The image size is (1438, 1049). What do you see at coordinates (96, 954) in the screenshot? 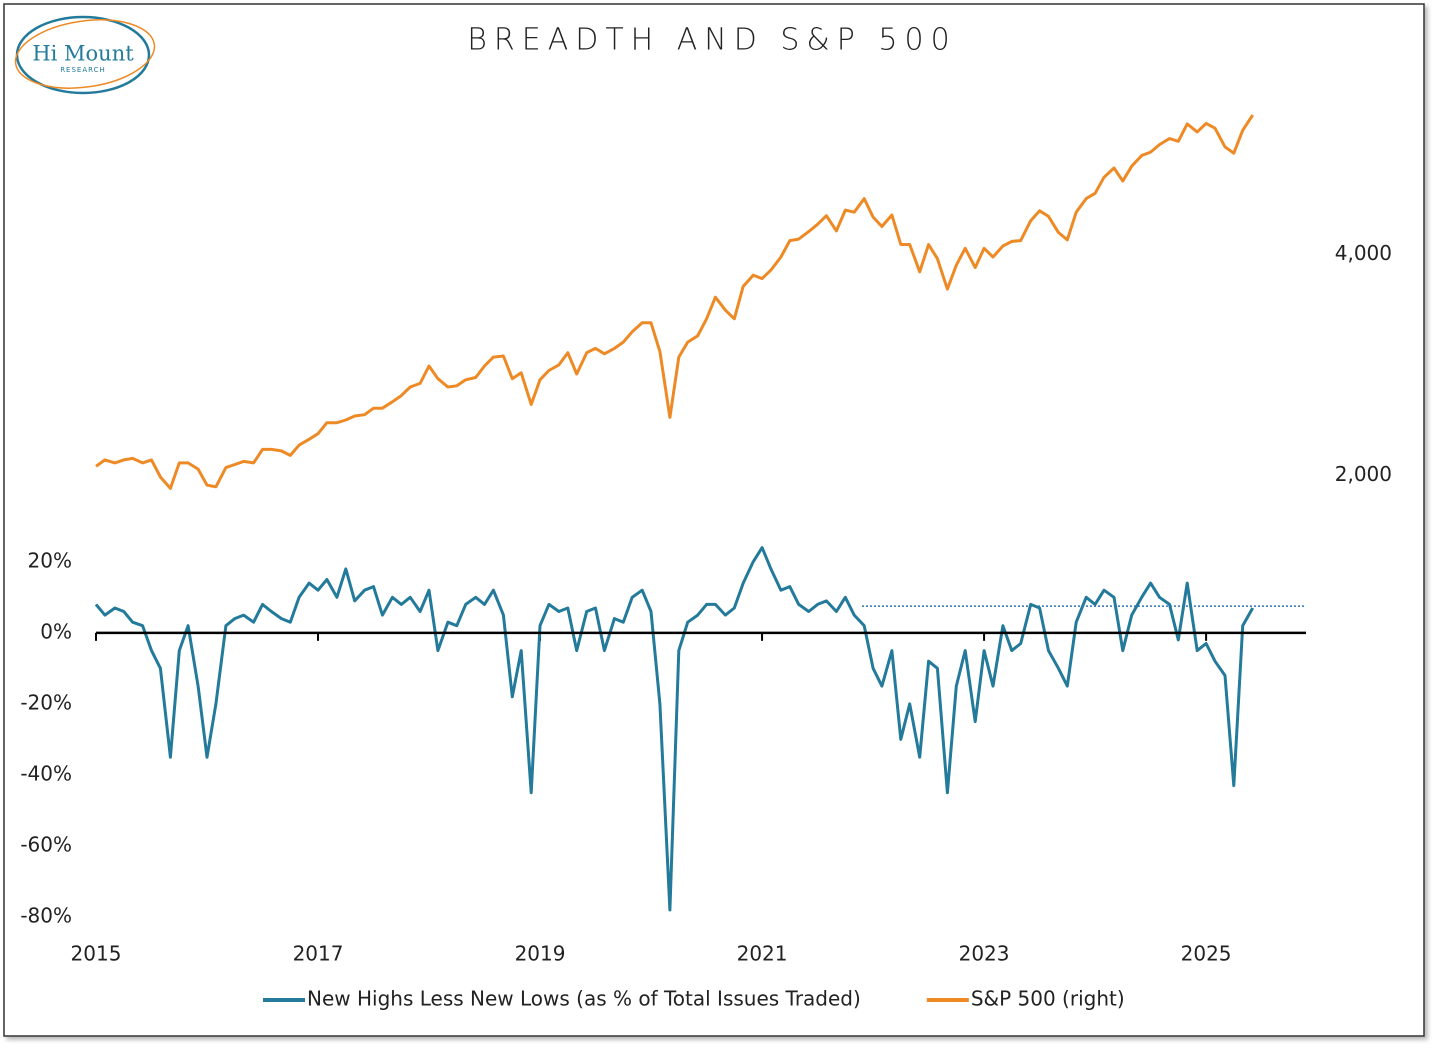
I see `x-tick-label: 2015` at bounding box center [96, 954].